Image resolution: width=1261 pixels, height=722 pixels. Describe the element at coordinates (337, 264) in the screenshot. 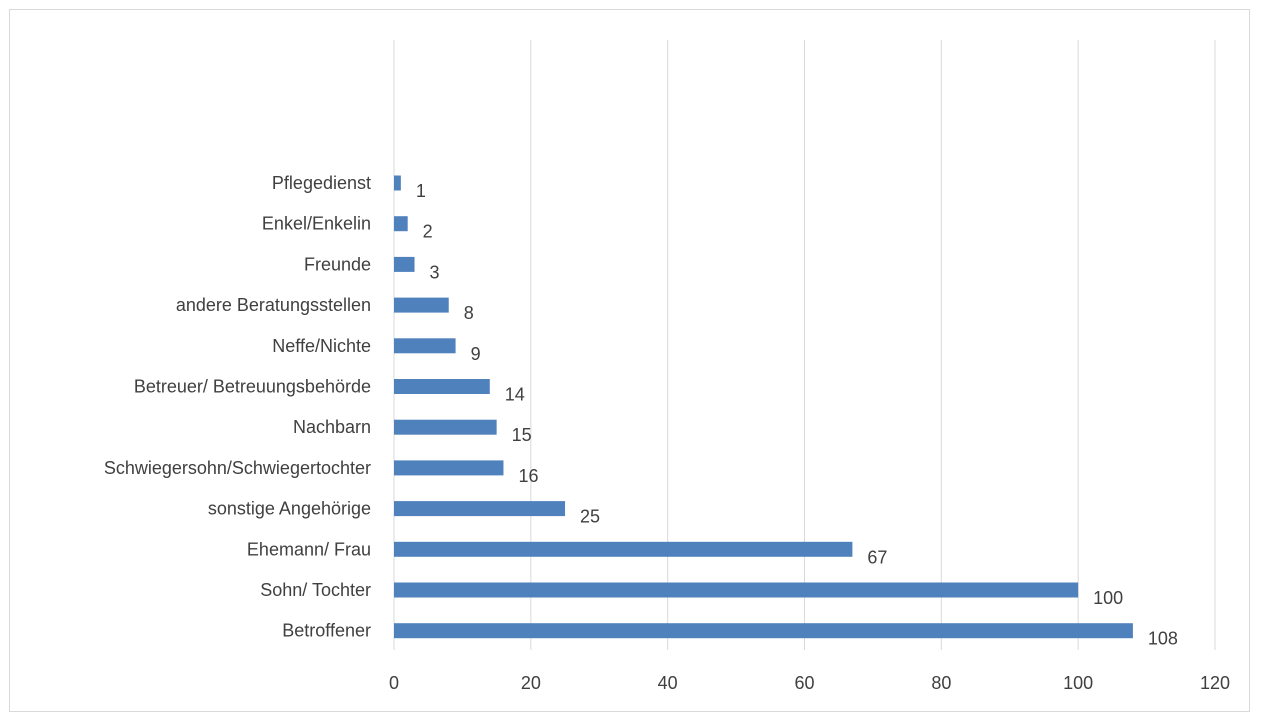

I see `category-label: Freunde` at that location.